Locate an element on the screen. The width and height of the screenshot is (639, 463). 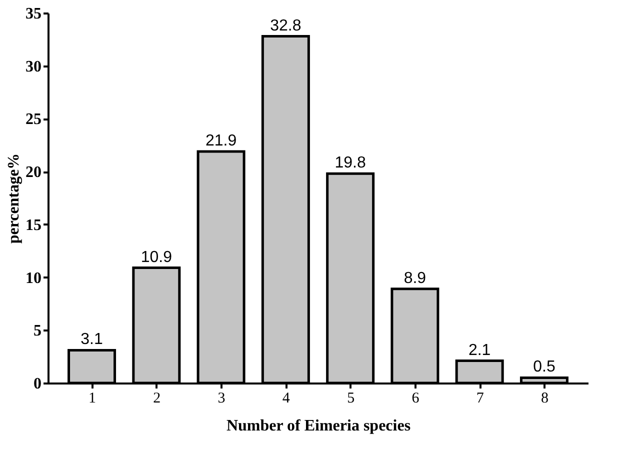
x-tick-label: 5 is located at coordinates (351, 398).